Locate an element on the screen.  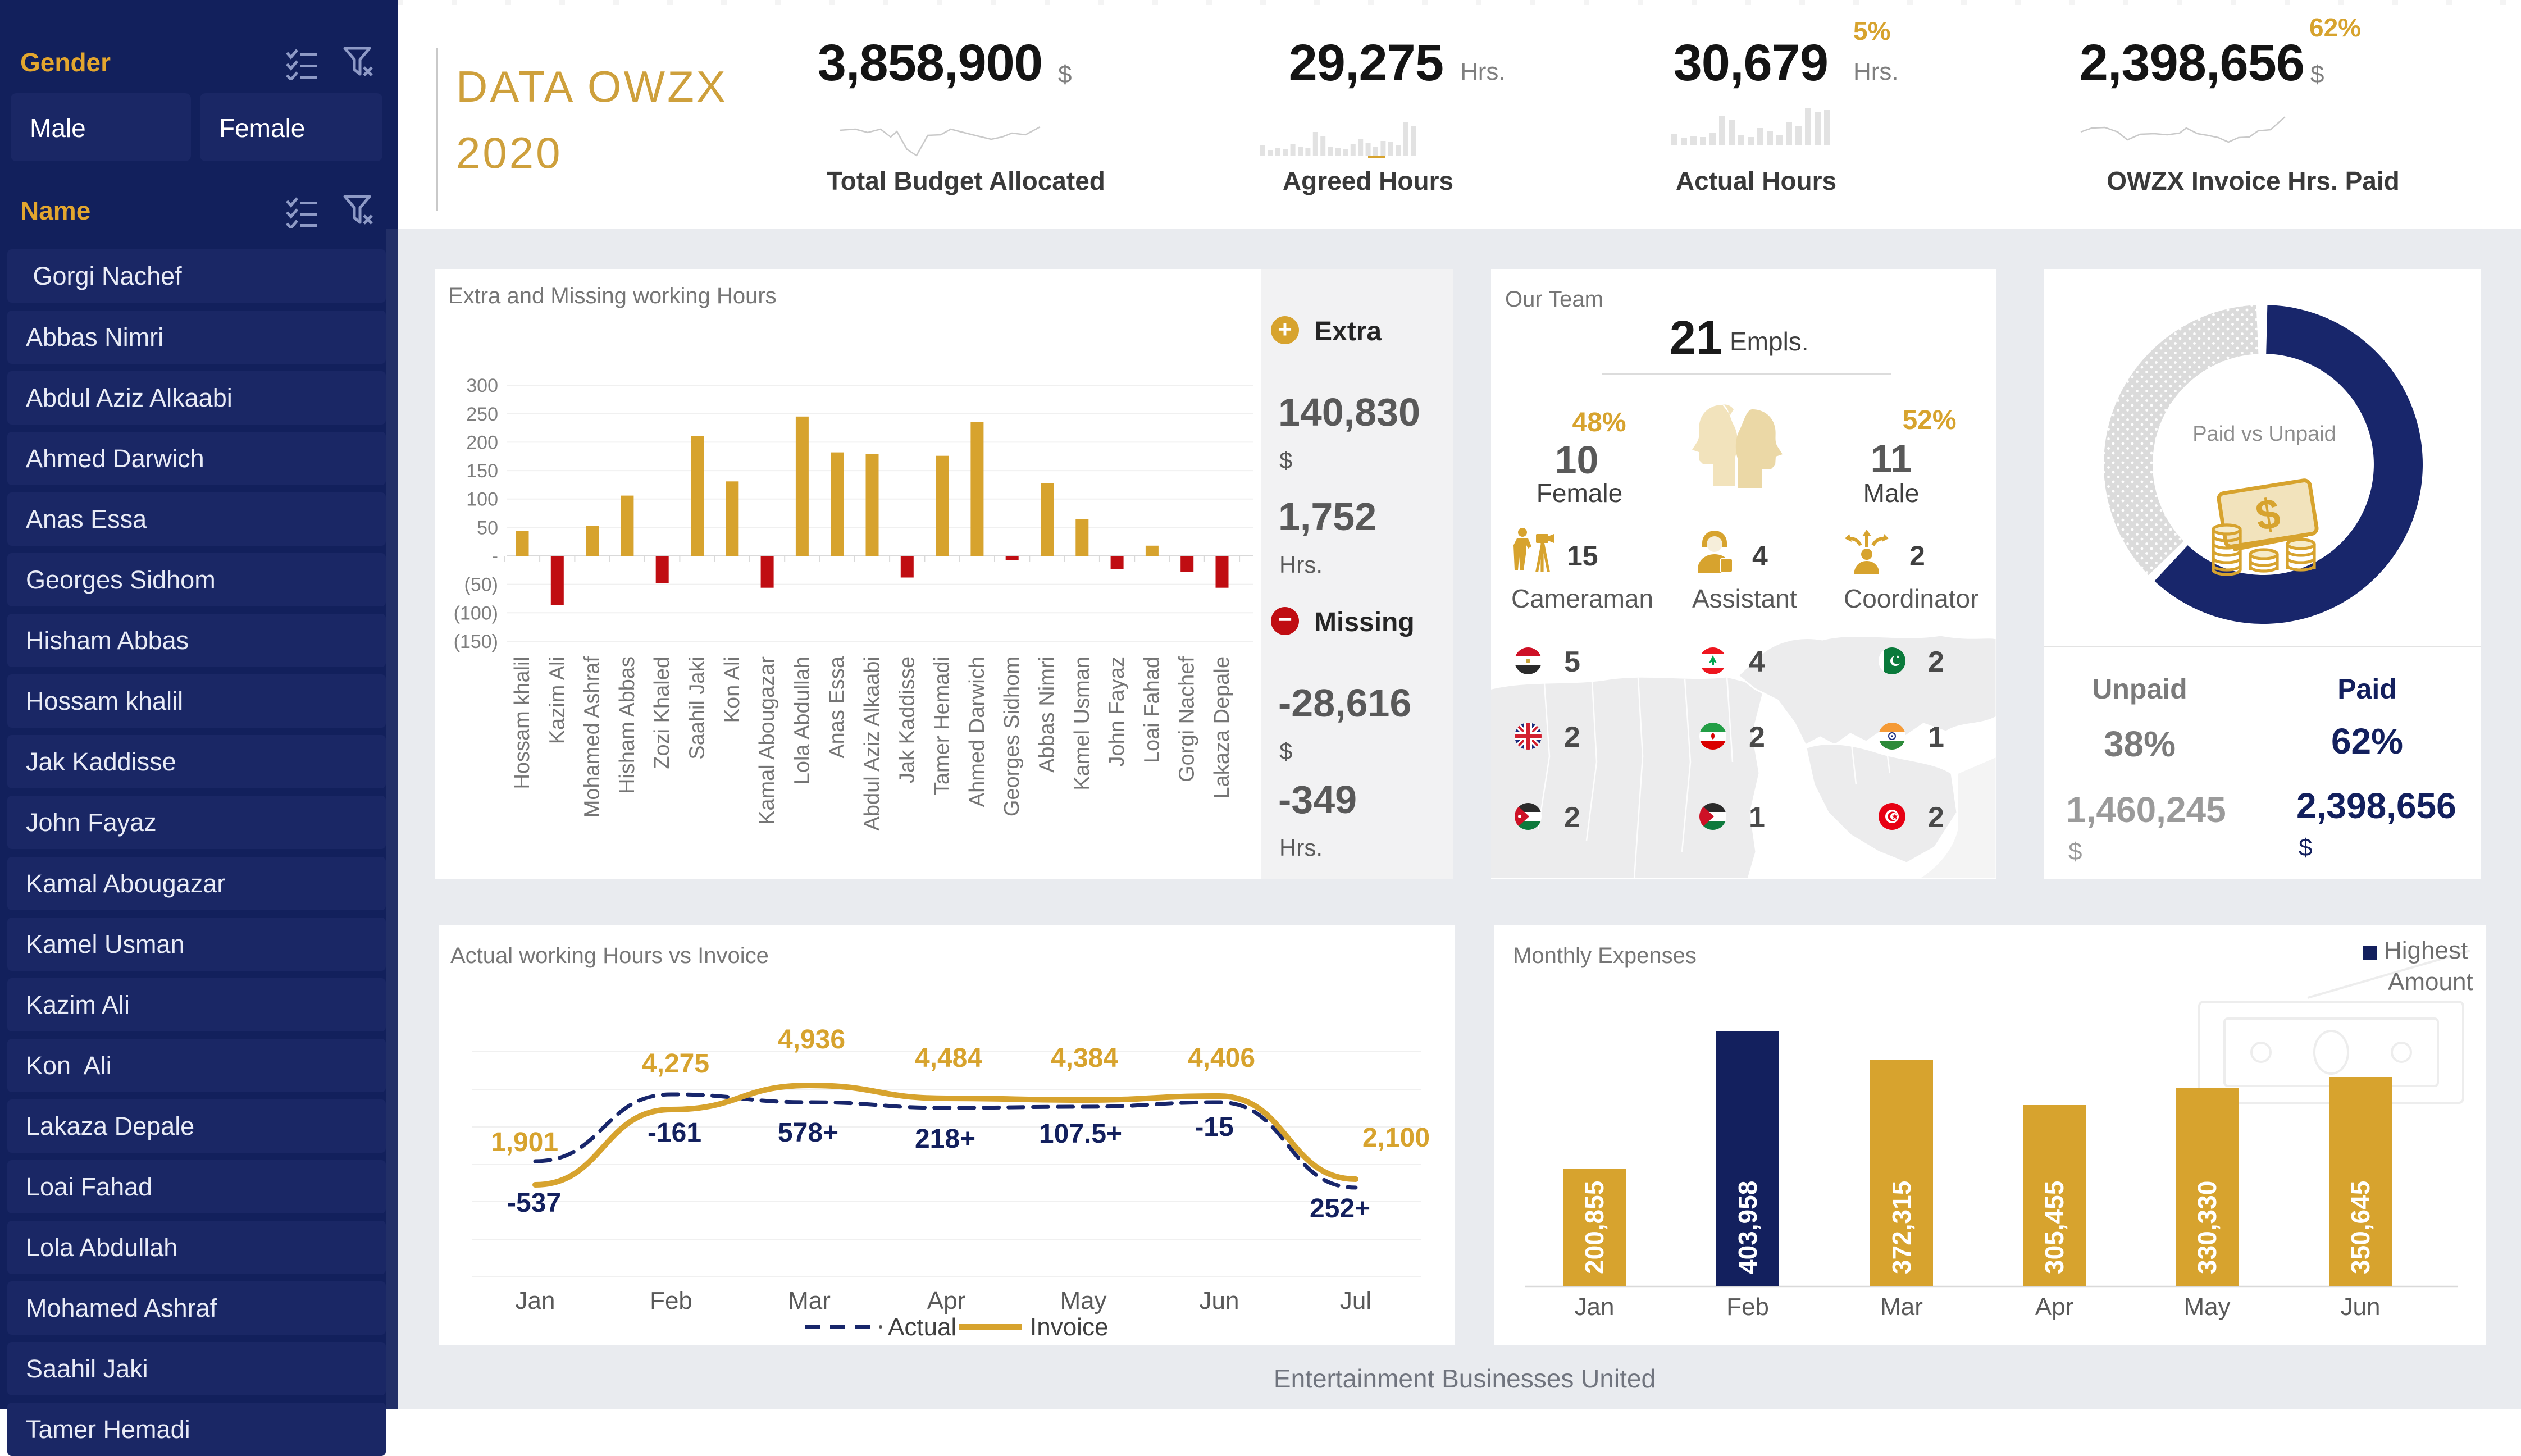
svg-text: Kamel Usman is located at coordinates (1082, 723).